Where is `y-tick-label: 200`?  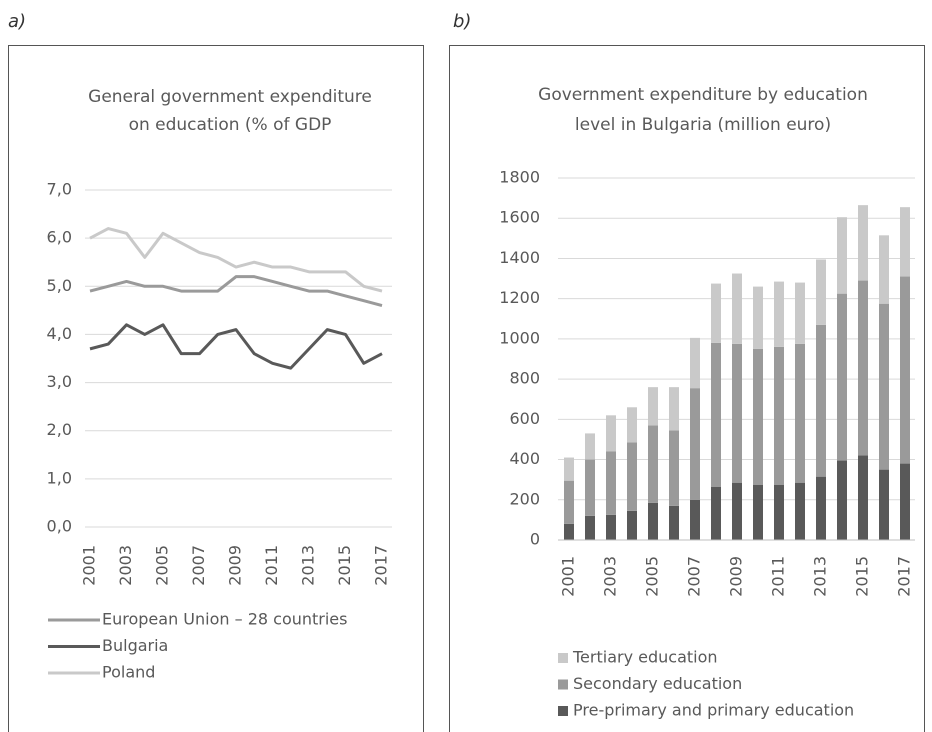 y-tick-label: 200 is located at coordinates (524, 498).